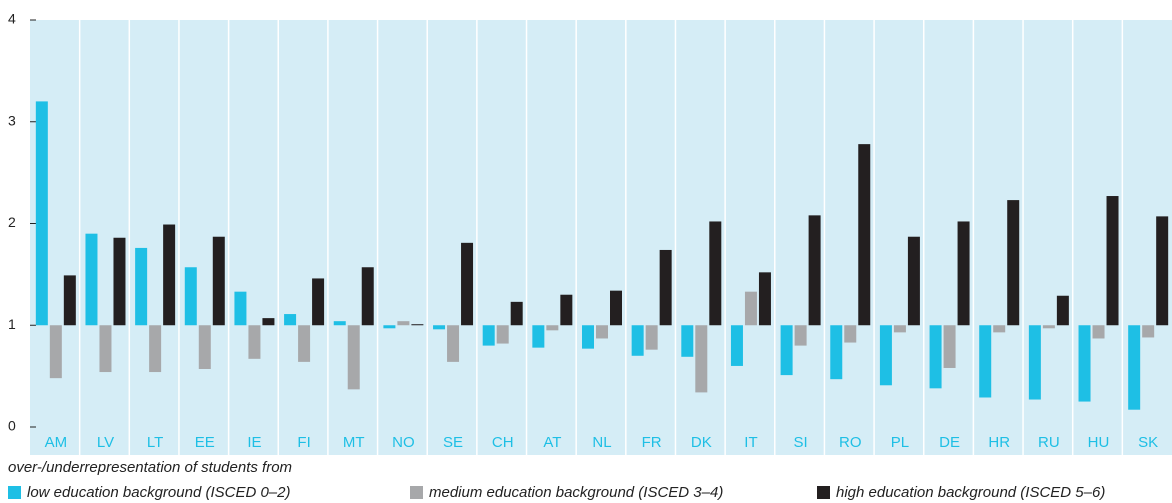 The image size is (1172, 503). I want to click on y-tick-label: 1, so click(12, 324).